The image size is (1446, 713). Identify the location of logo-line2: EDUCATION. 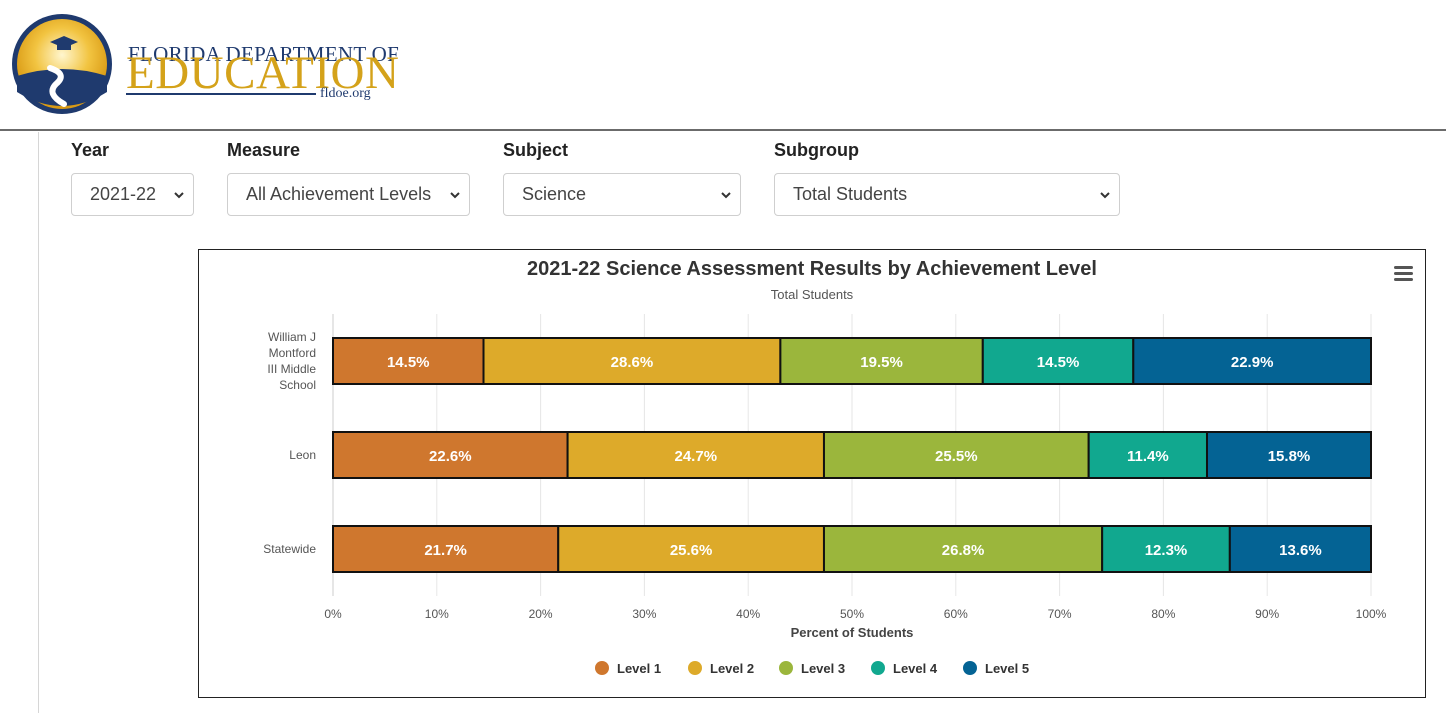
(263, 73).